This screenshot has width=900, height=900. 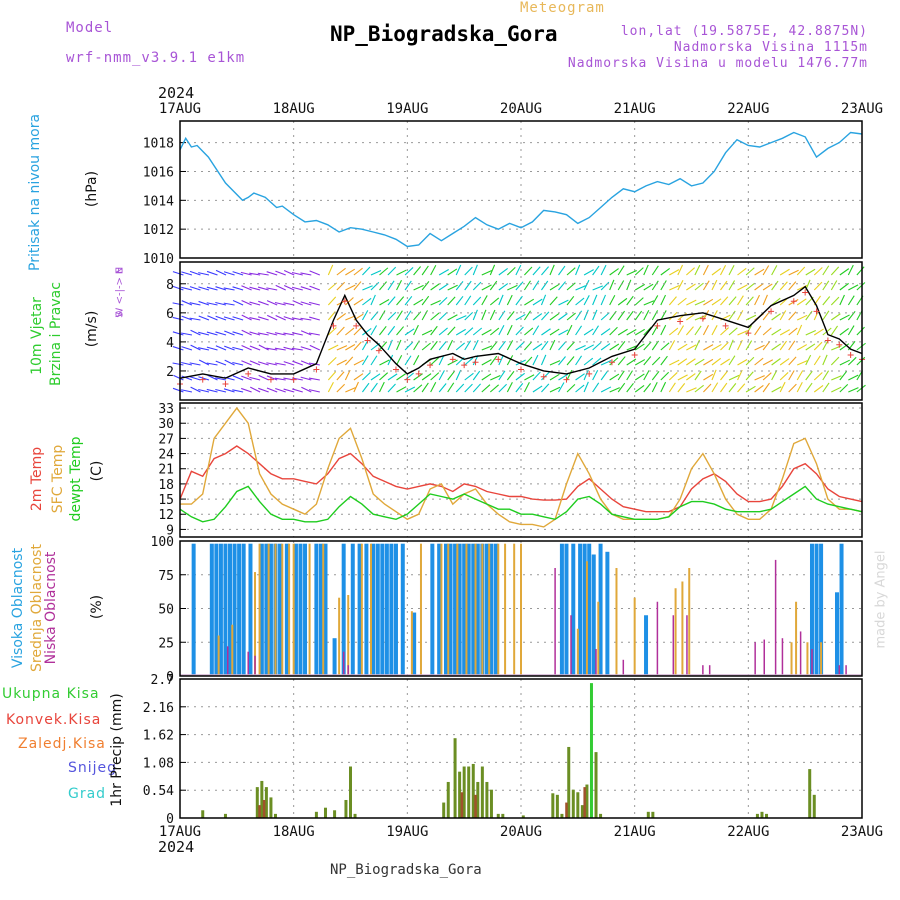 I want to click on x-tick-label-top: 20AUG, so click(x=521, y=109).